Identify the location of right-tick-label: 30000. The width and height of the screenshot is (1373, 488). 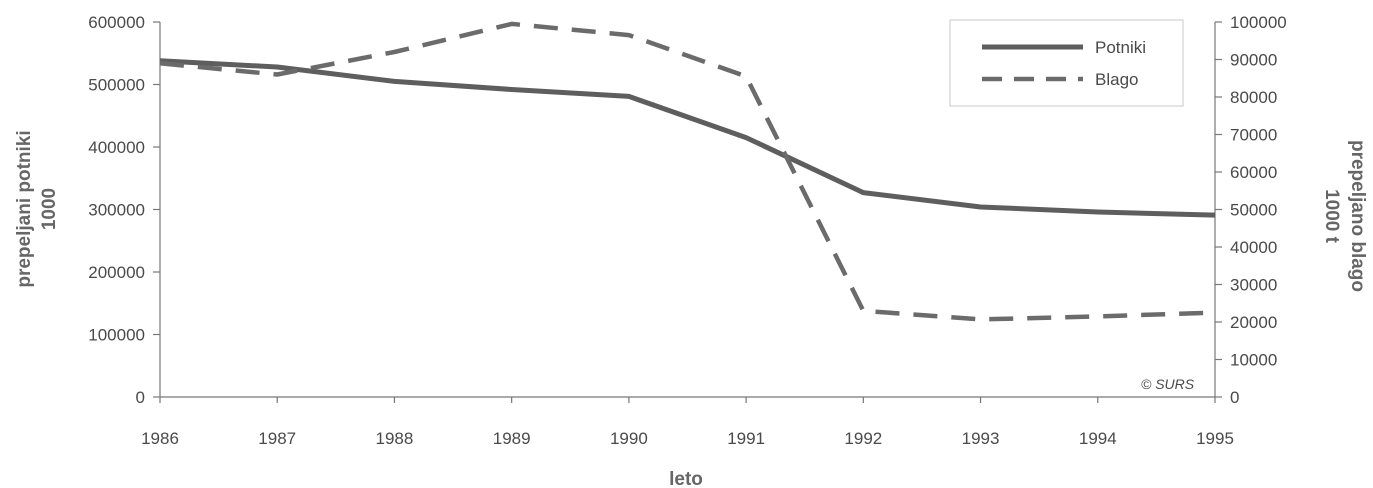
(1253, 285).